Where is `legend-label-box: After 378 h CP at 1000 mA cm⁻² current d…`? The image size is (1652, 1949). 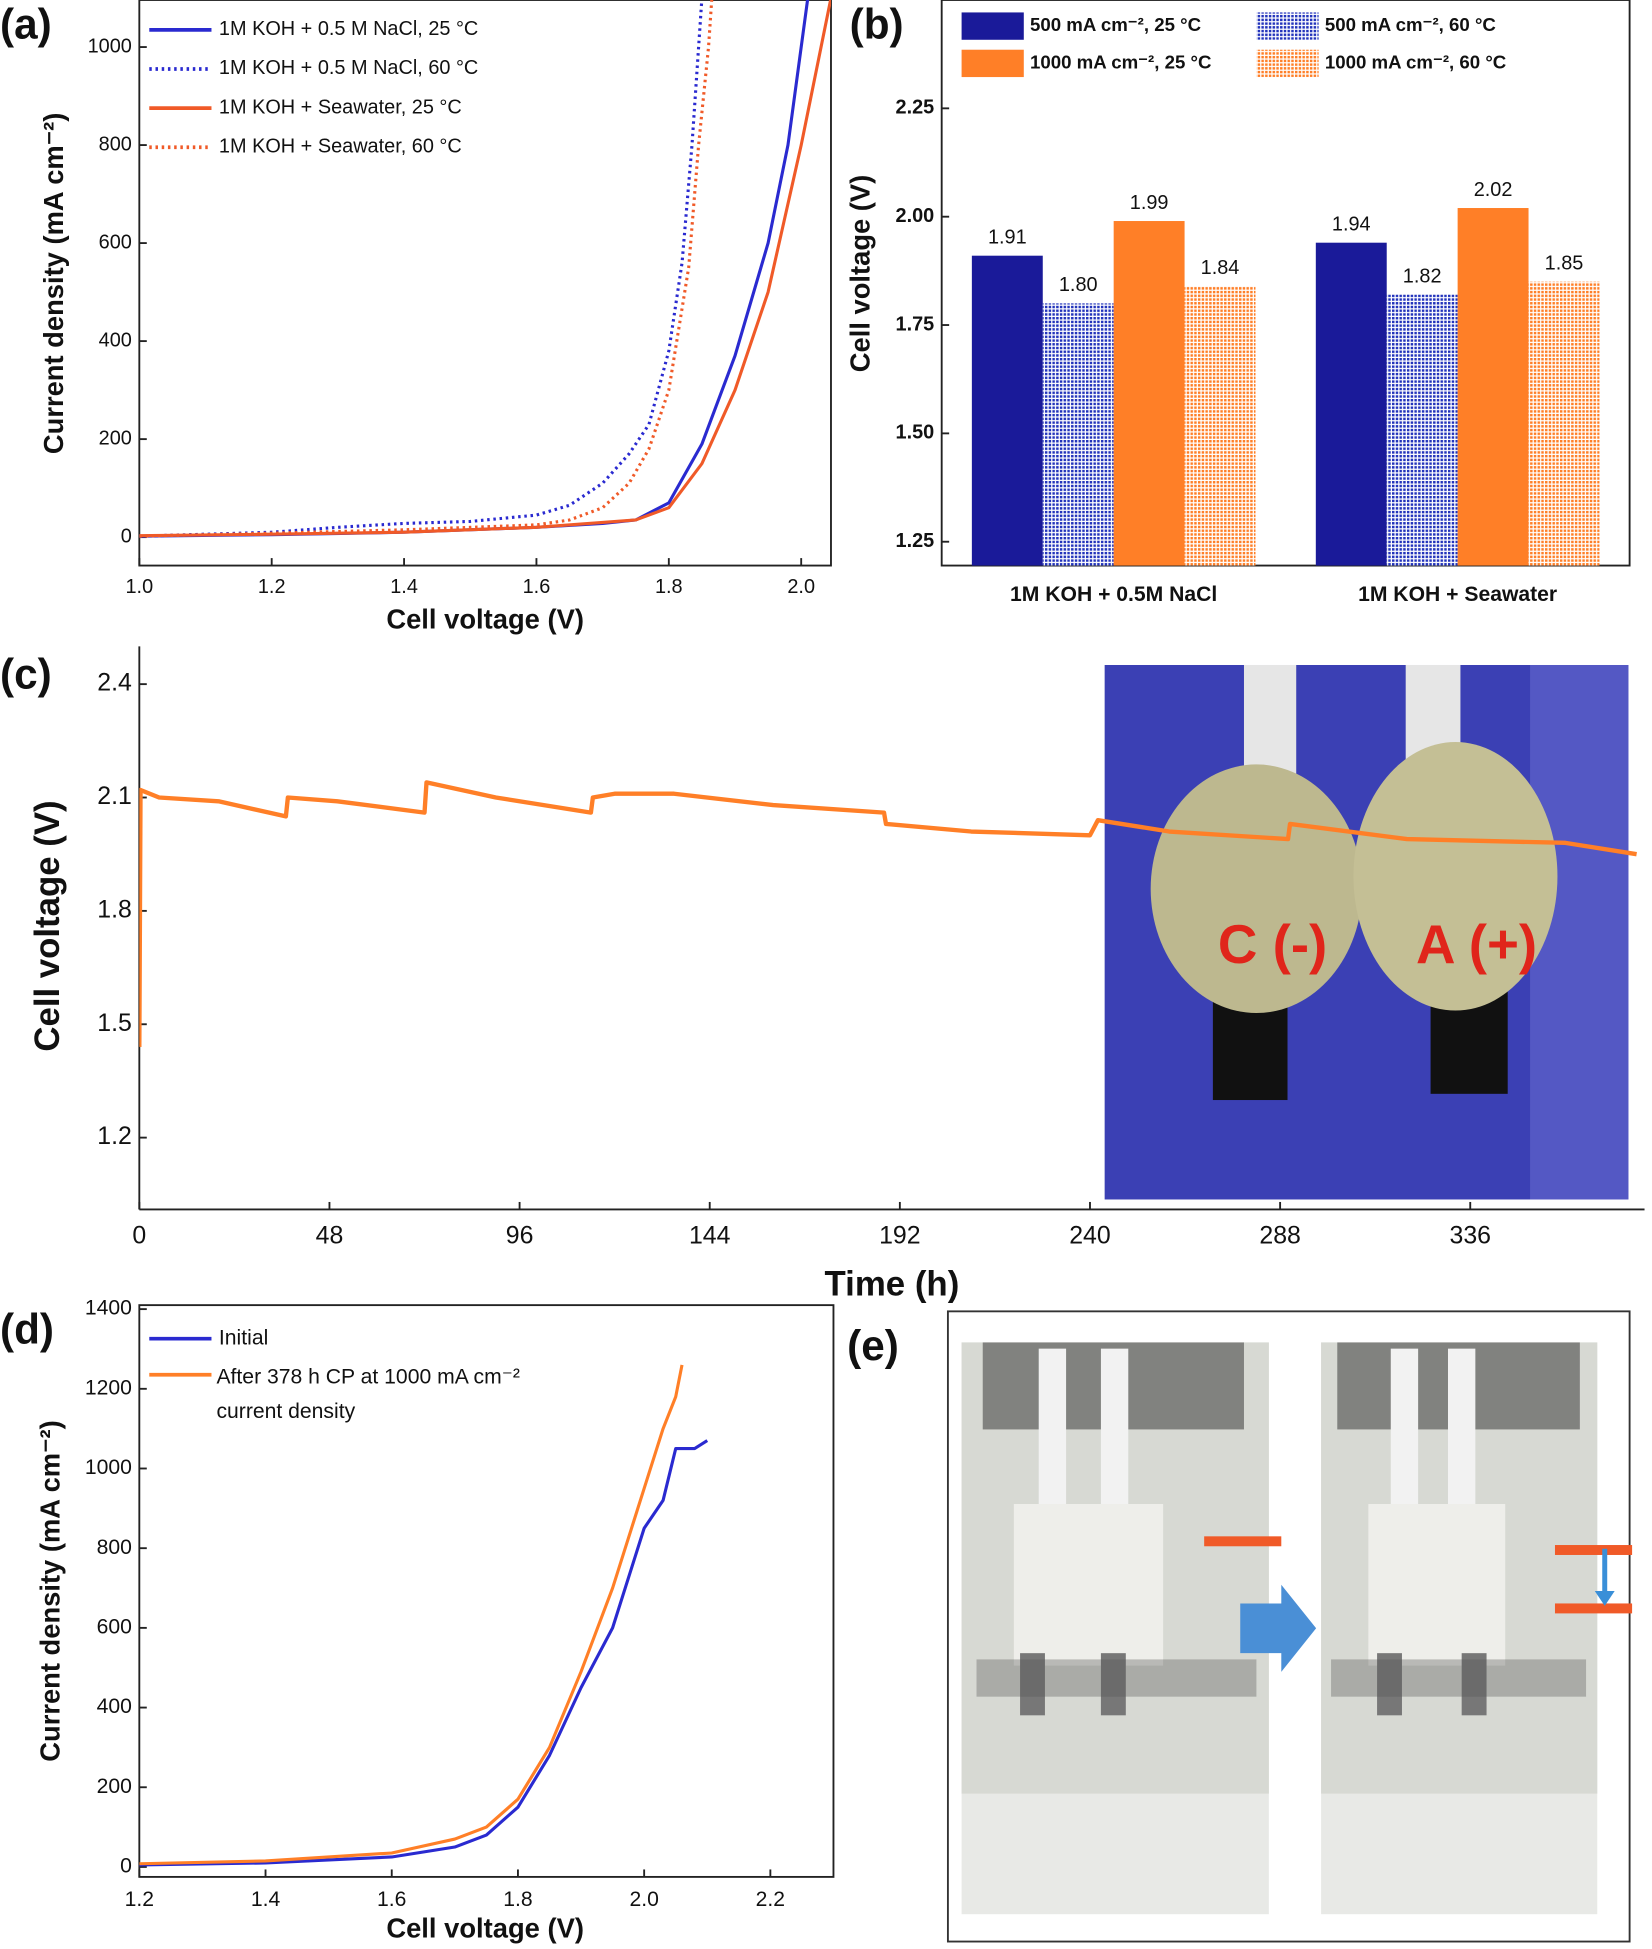 legend-label-box: After 378 h CP at 1000 mA cm⁻² current d… is located at coordinates (368, 1394).